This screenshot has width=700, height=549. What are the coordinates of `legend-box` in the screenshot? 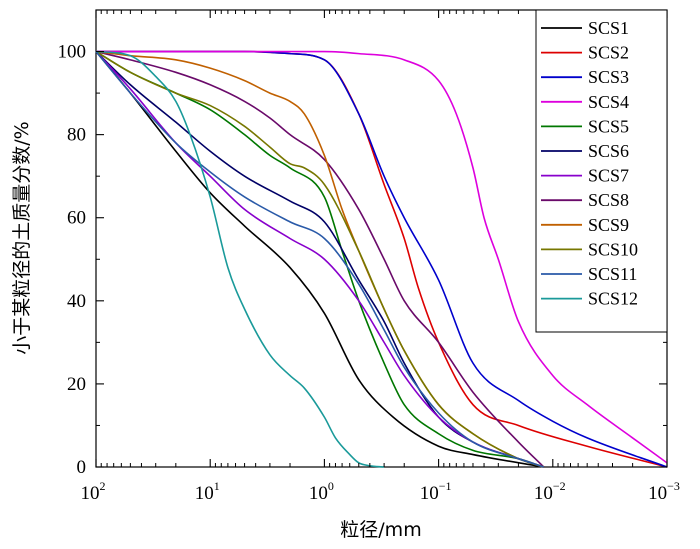 It's located at (601, 171).